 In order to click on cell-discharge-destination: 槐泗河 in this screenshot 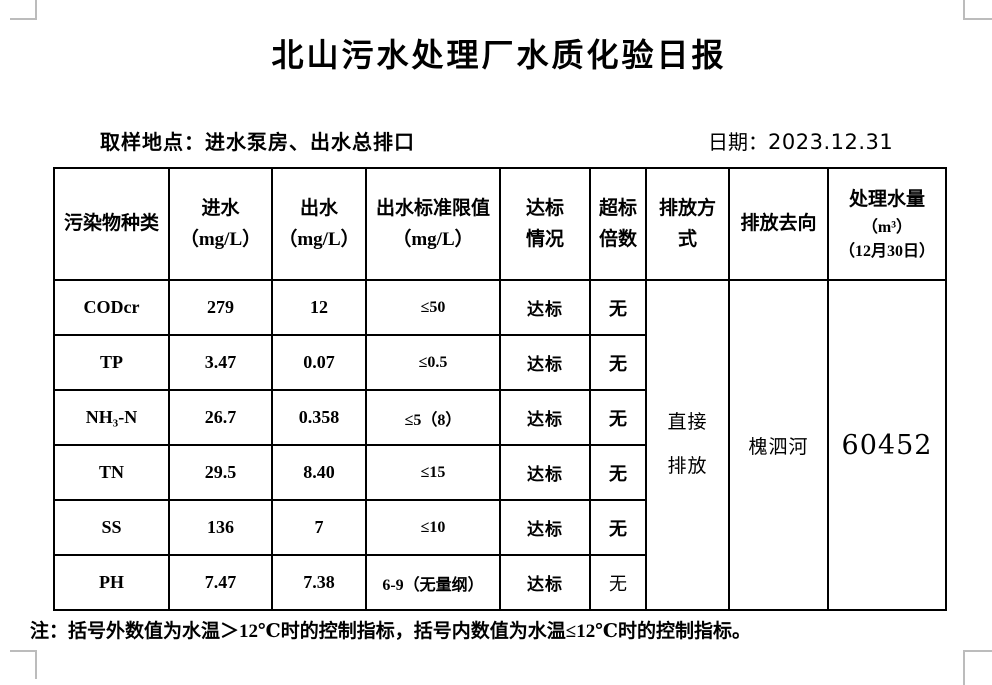, I will do `click(778, 445)`.